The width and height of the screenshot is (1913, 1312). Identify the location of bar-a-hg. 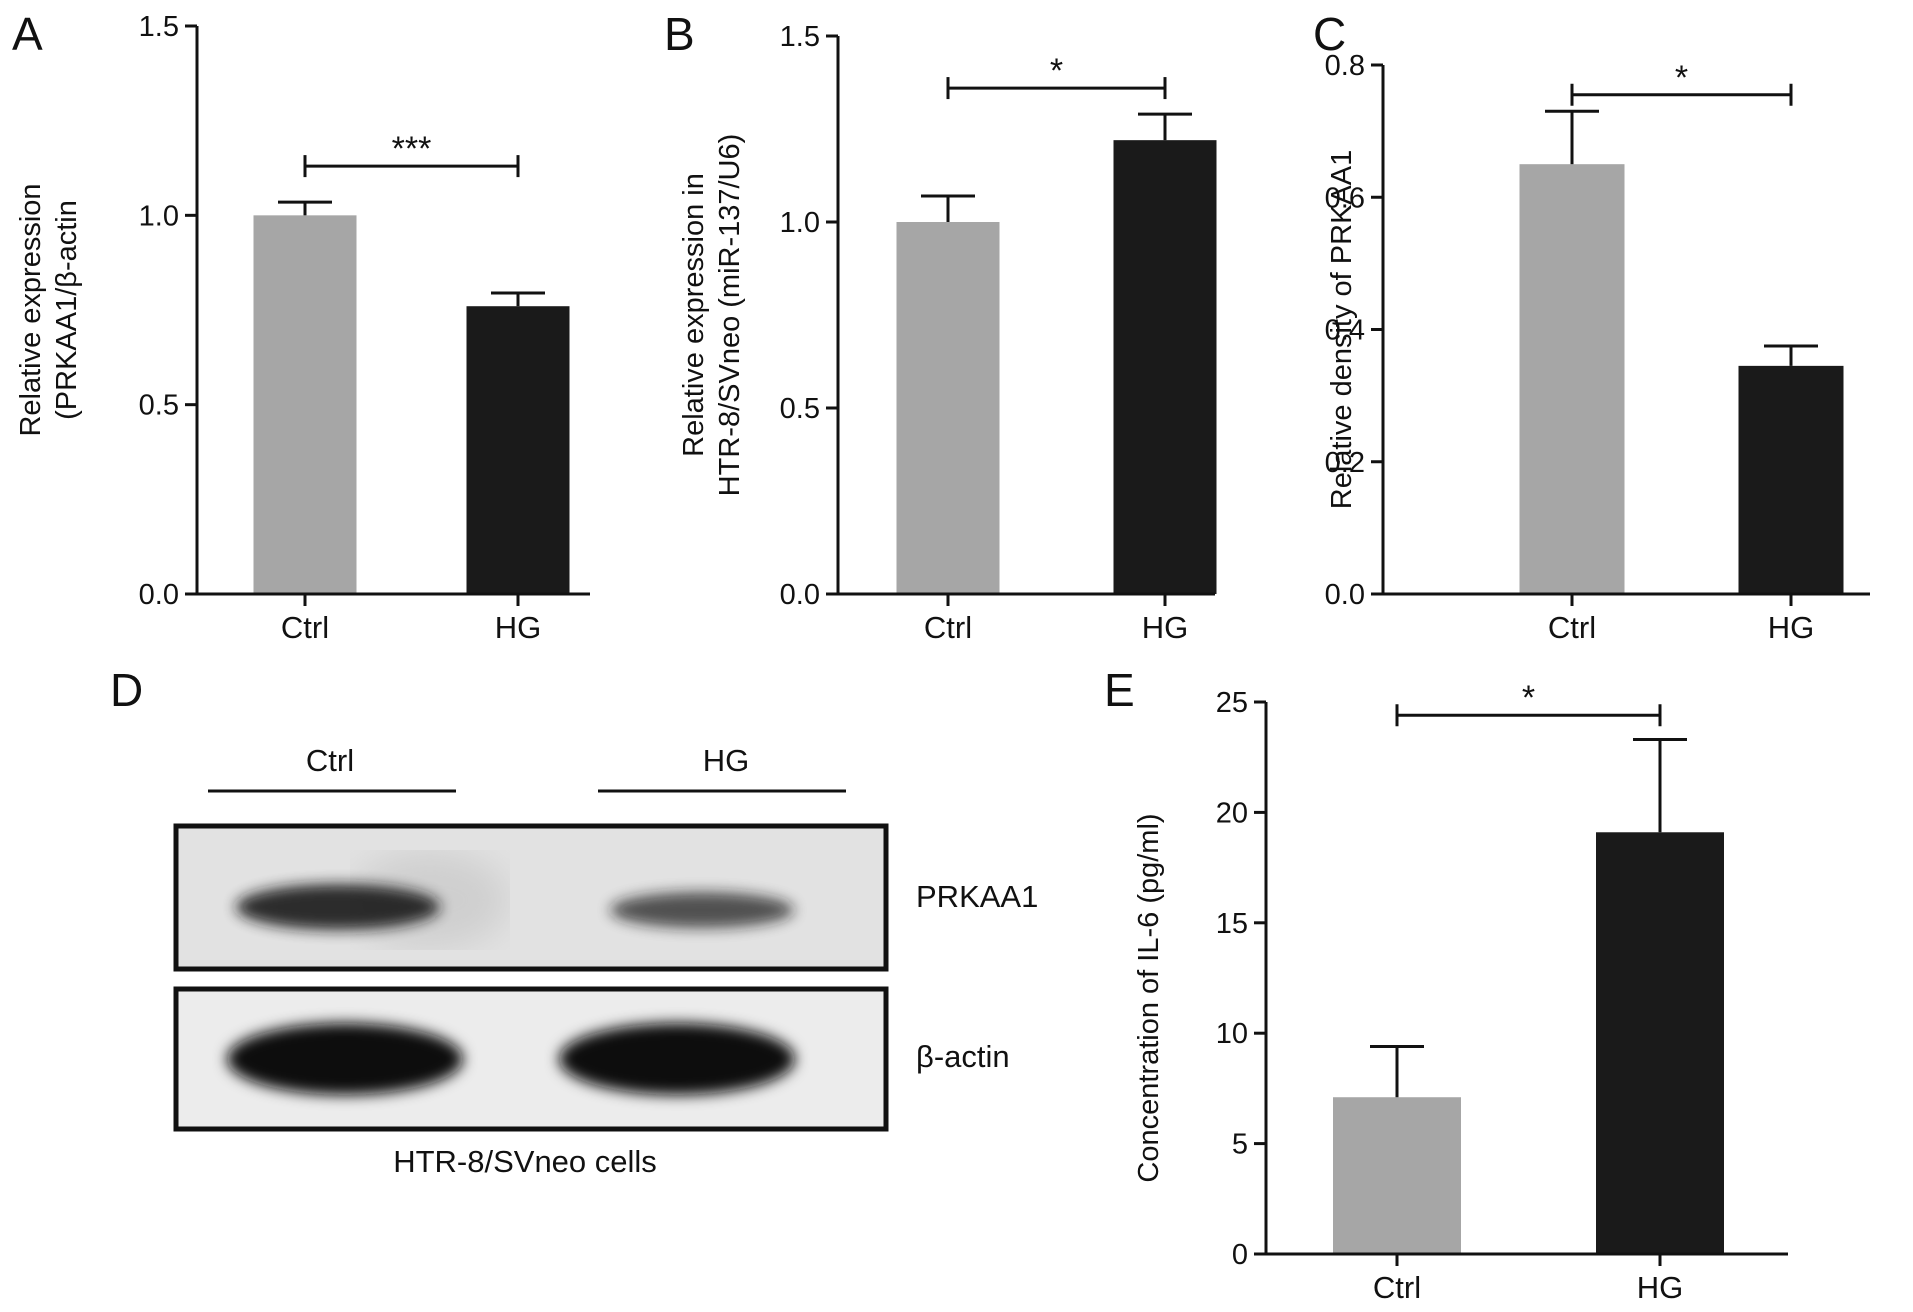
(518, 450).